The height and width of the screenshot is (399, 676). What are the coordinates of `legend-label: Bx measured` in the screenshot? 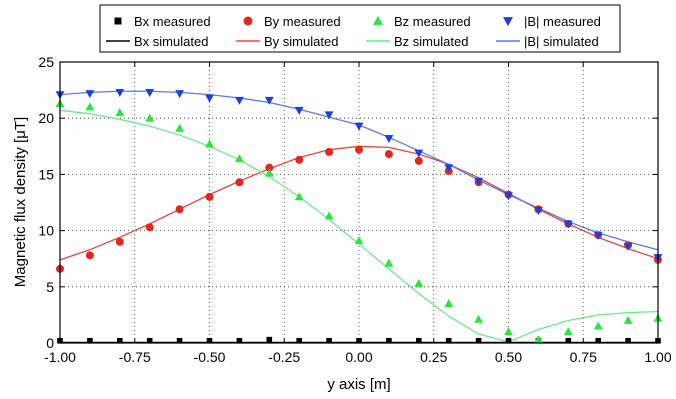 It's located at (172, 21).